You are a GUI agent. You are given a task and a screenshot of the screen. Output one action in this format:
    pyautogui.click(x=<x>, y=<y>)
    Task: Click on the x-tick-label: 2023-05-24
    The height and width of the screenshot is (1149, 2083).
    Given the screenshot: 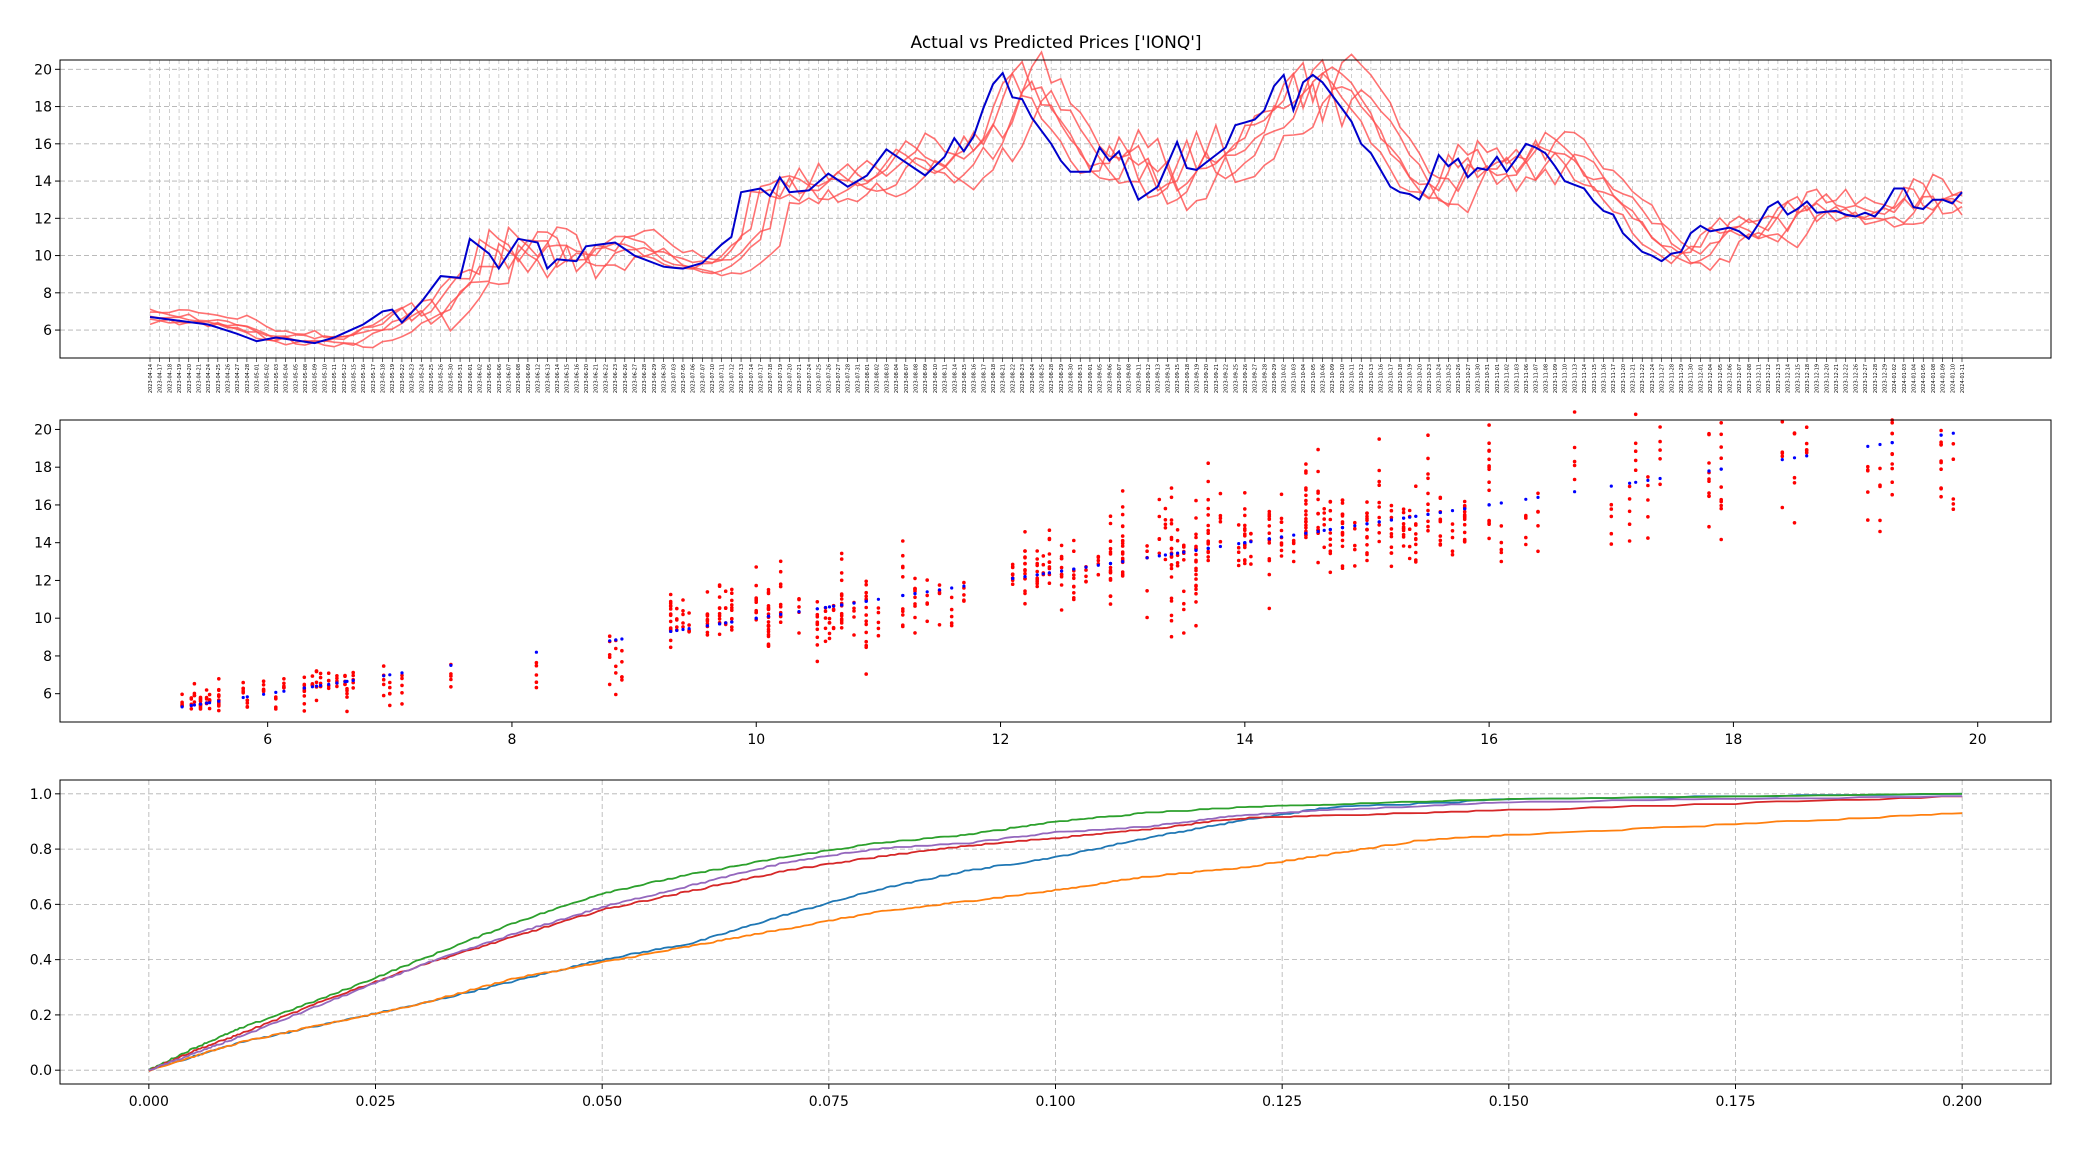 What is the action you would take?
    pyautogui.click(x=422, y=378)
    